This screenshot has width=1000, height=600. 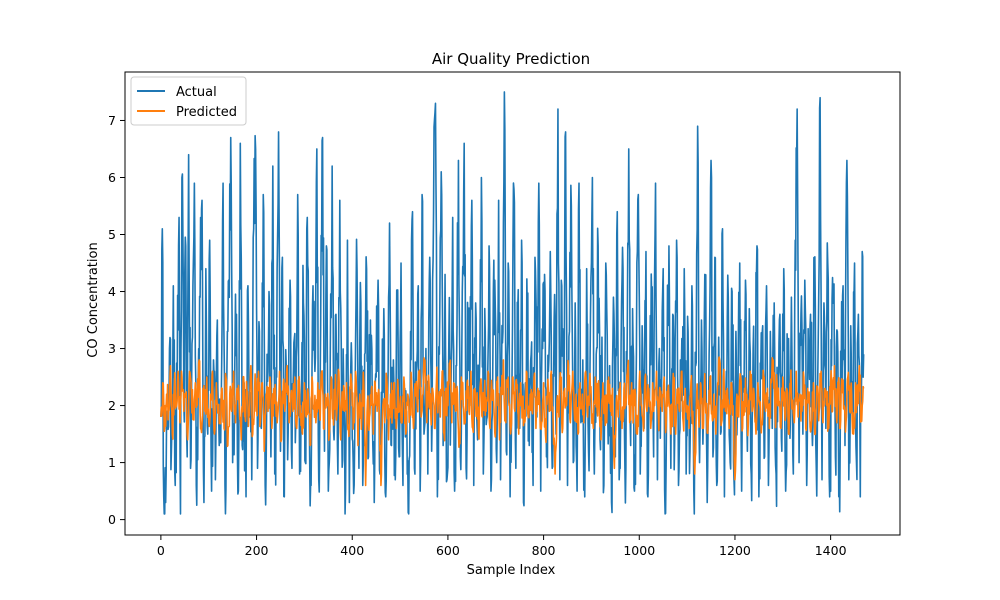 I want to click on y-tick-label: 2, so click(x=112, y=405).